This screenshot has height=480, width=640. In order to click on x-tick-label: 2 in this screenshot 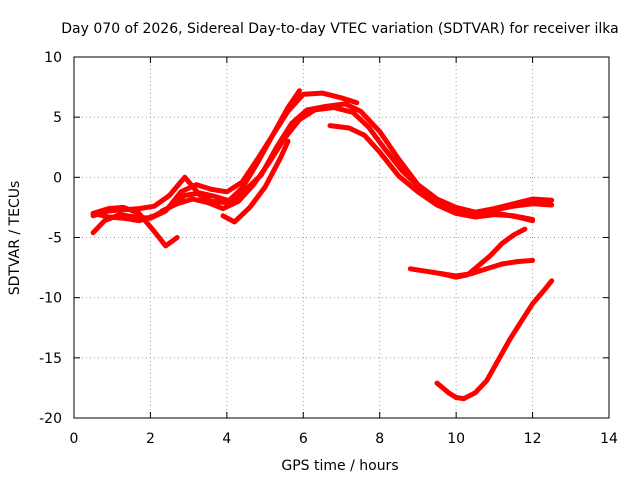, I will do `click(150, 439)`.